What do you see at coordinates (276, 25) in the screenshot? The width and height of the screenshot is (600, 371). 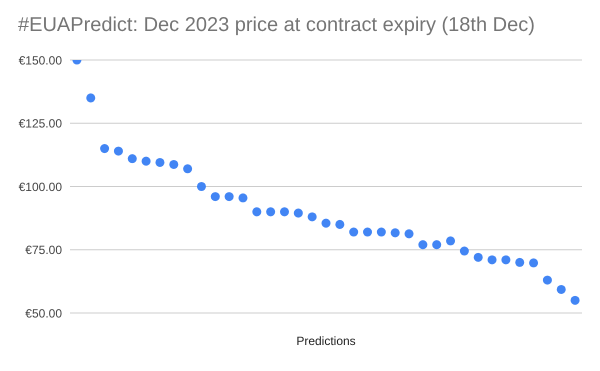 I see `chart-title: #EUAPredict: Dec 2023 price at contract expiry (18th Dec)` at bounding box center [276, 25].